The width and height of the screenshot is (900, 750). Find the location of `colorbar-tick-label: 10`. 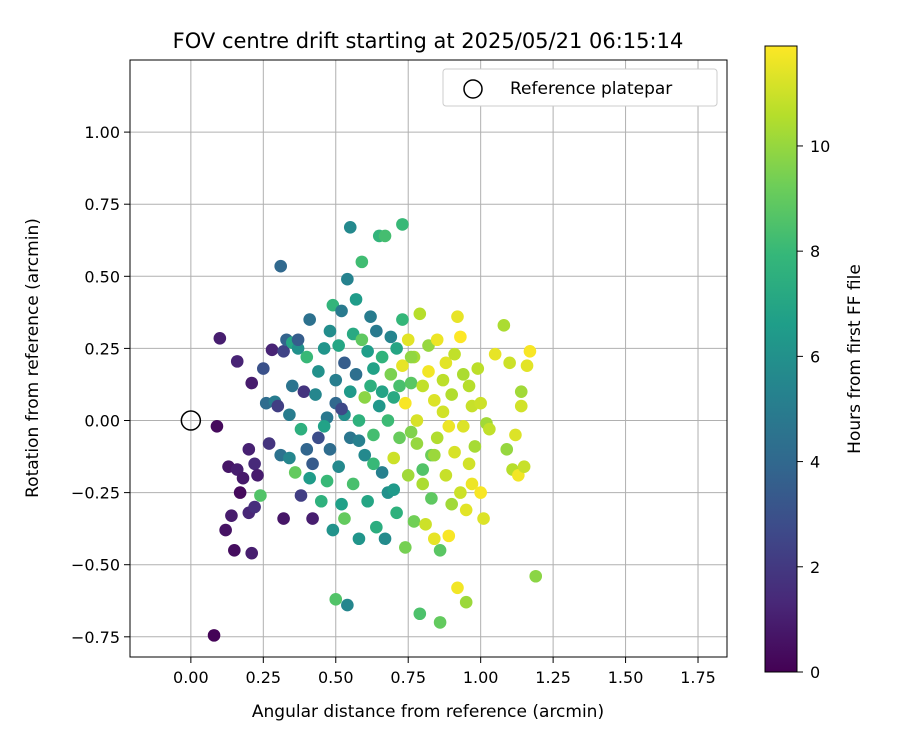

colorbar-tick-label: 10 is located at coordinates (820, 146).